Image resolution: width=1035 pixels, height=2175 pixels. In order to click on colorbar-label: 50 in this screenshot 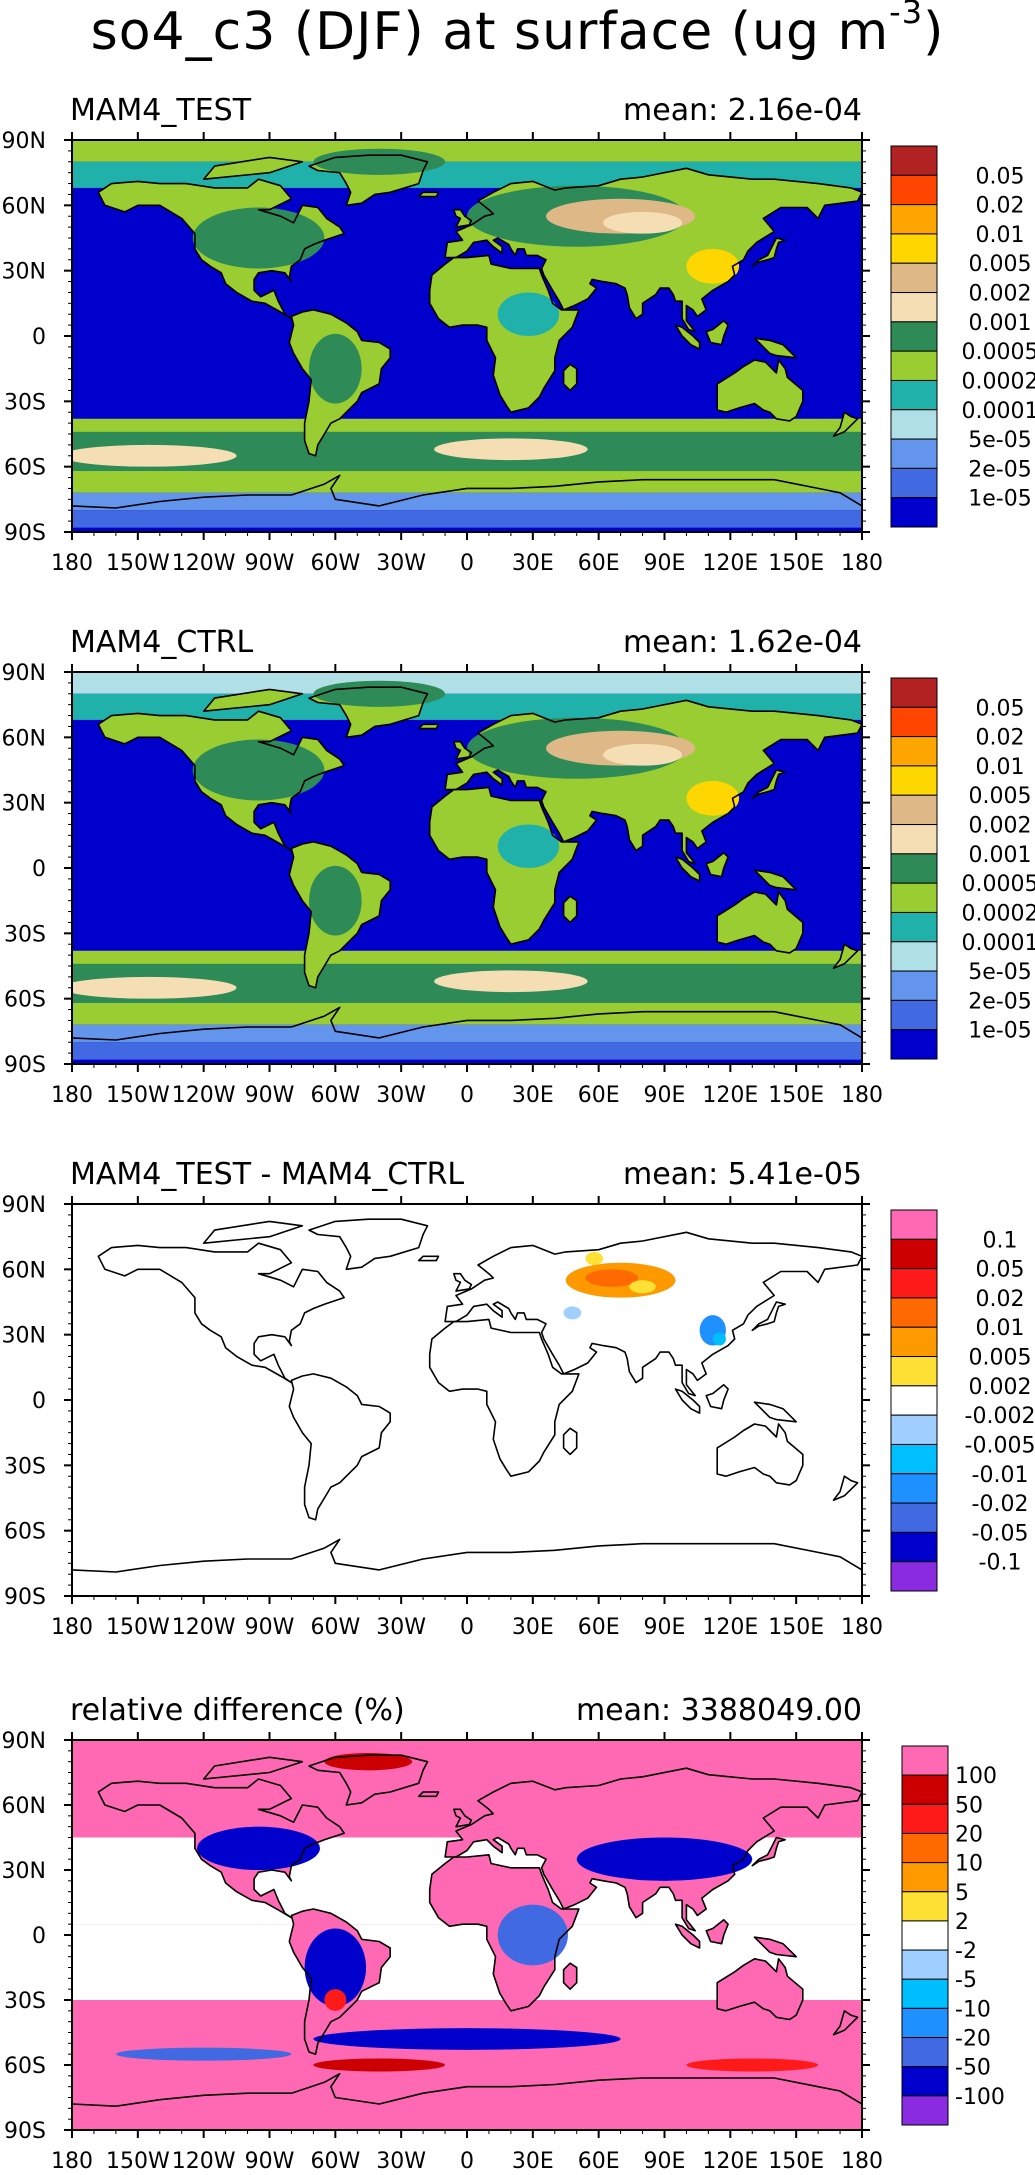, I will do `click(969, 1805)`.